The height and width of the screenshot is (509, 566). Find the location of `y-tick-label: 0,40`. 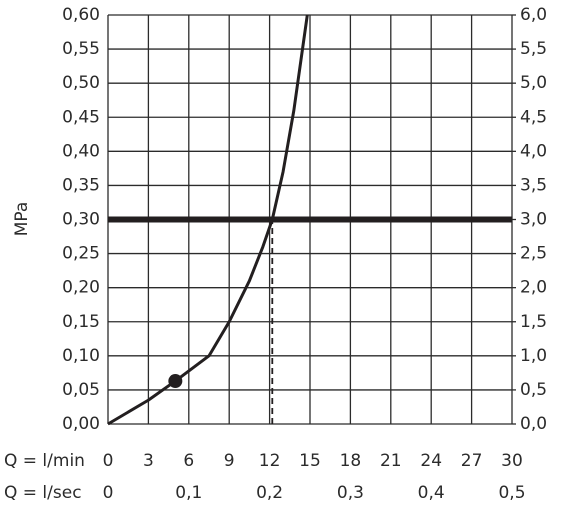

y-tick-label: 0,40 is located at coordinates (81, 151).